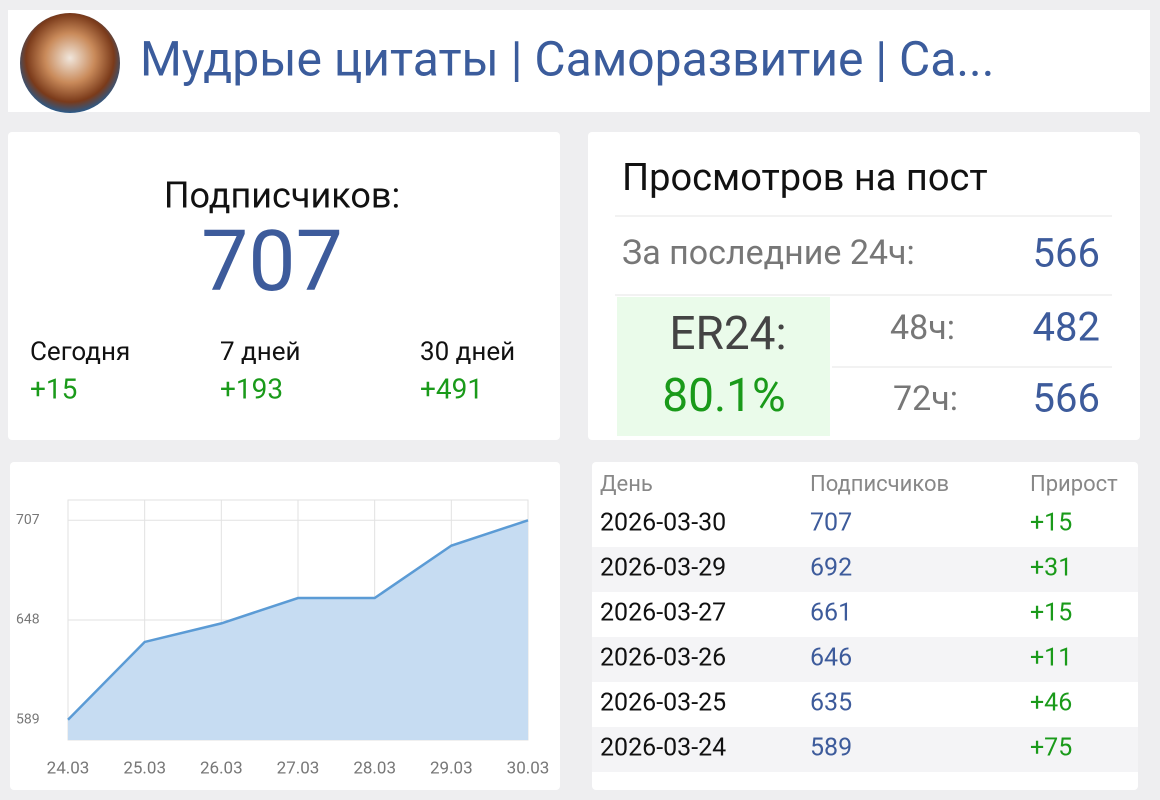 The width and height of the screenshot is (1160, 800). Describe the element at coordinates (251, 388) in the screenshot. I see `period-change: +193` at that location.